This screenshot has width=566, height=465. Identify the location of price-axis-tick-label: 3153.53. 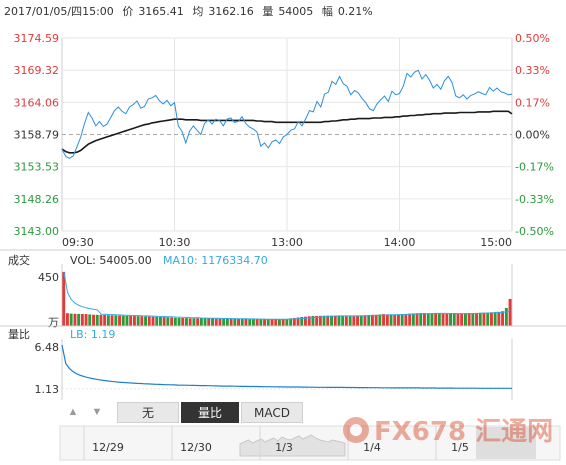
(37, 167).